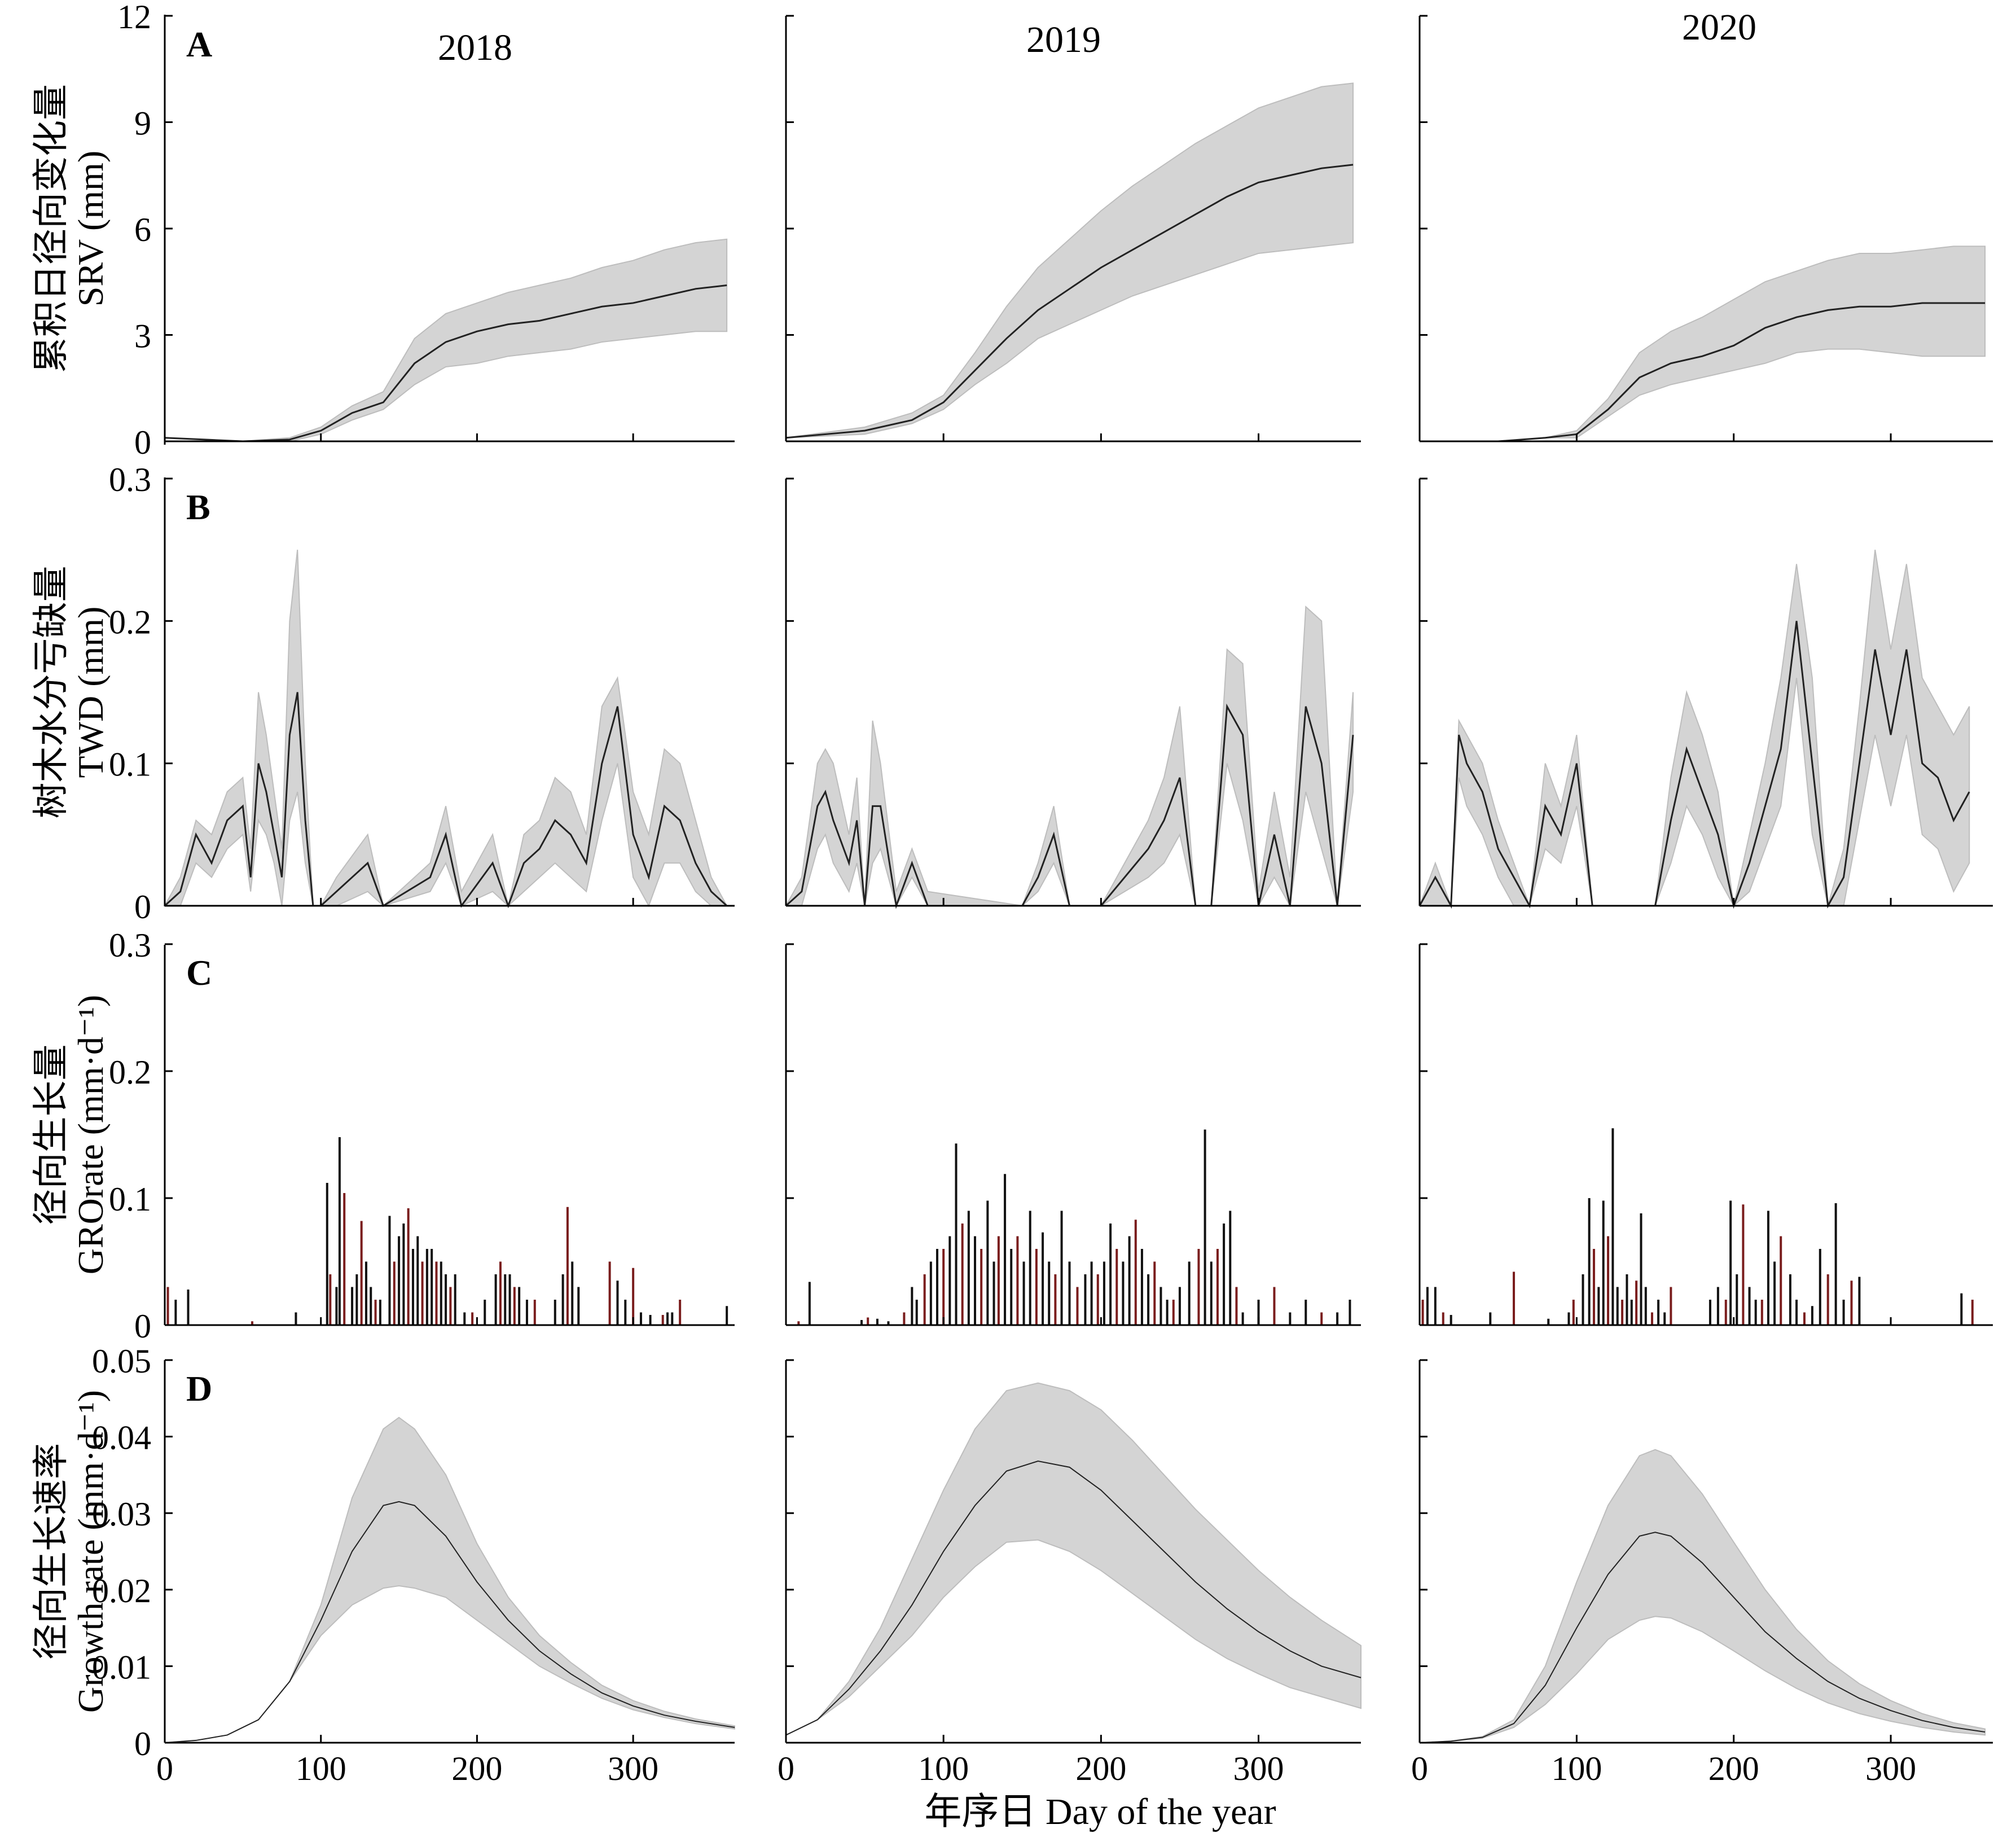 The width and height of the screenshot is (2016, 1833). I want to click on y-axis-label-cn-A: 累积日径向变化量, so click(51, 228).